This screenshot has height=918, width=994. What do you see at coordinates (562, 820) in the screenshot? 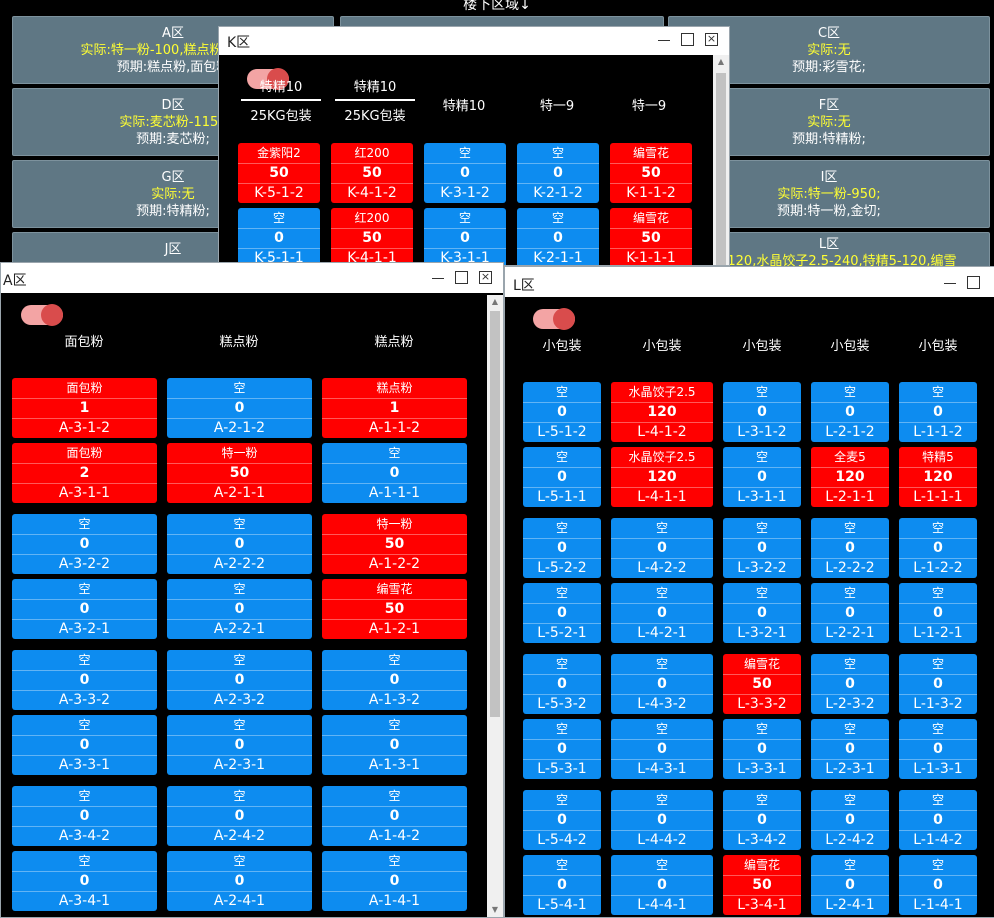
I see `storage-cell: 空 0 L-5-4-2` at bounding box center [562, 820].